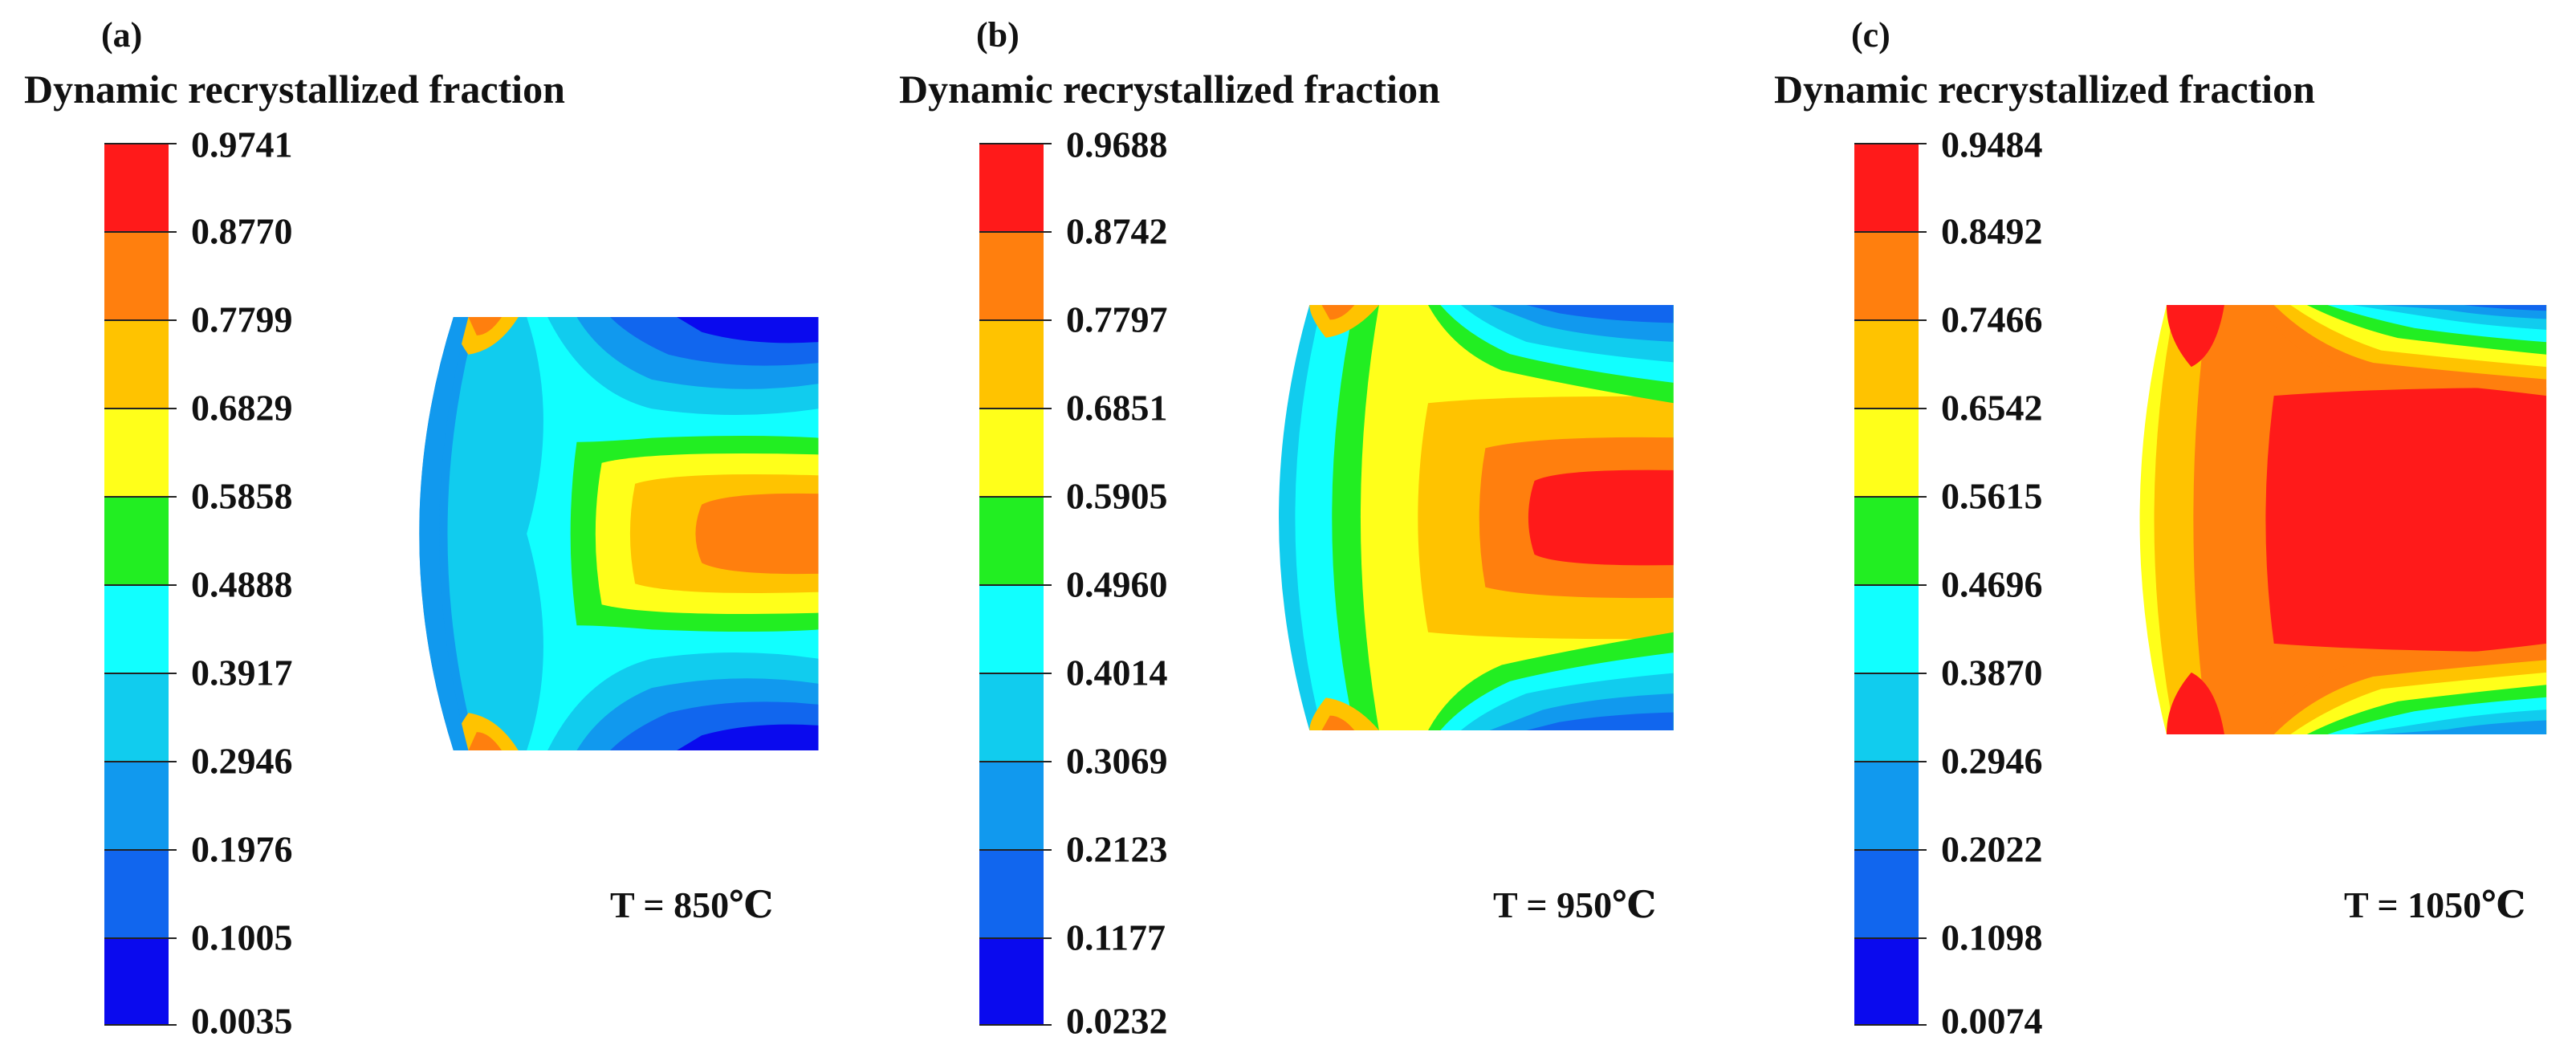 This screenshot has height=1057, width=2576. What do you see at coordinates (1870, 35) in the screenshot?
I see `panel-label: (c)` at bounding box center [1870, 35].